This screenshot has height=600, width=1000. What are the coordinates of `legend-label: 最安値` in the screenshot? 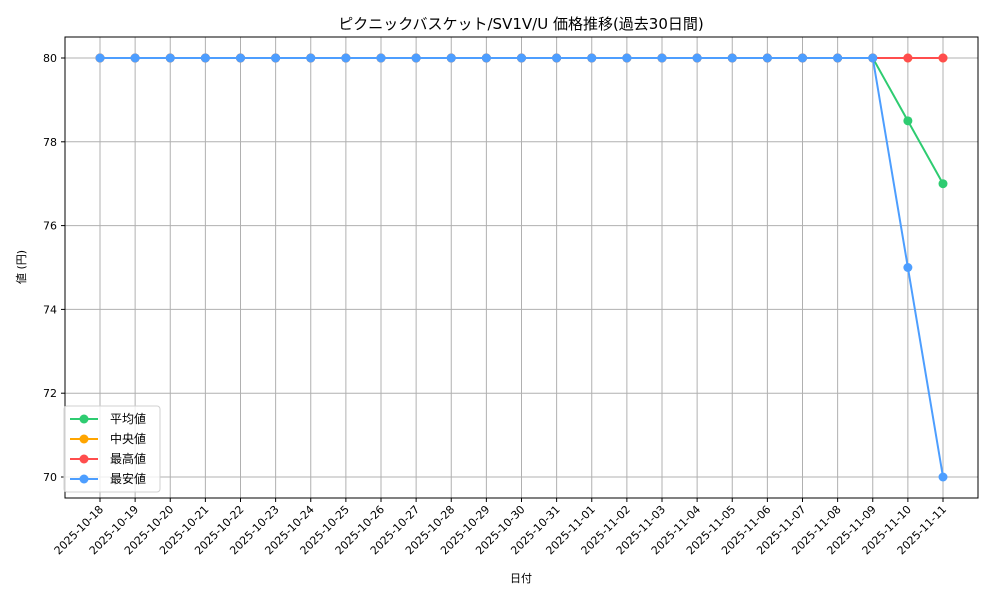 It's located at (128, 478).